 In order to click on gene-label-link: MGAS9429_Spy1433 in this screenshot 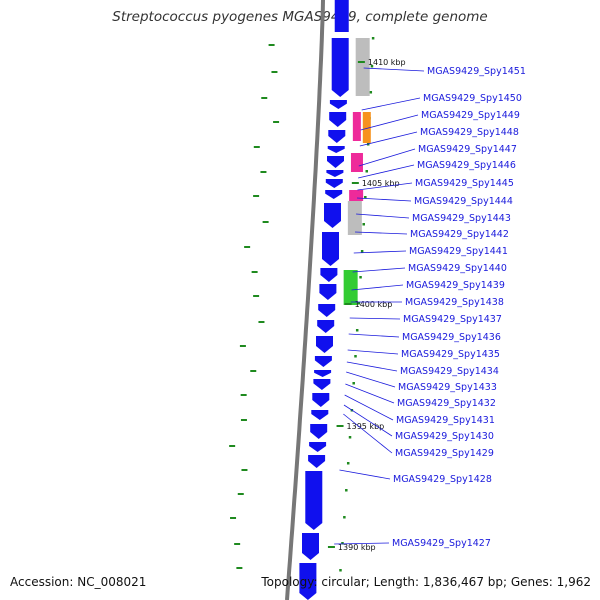, I will do `click(447, 387)`.